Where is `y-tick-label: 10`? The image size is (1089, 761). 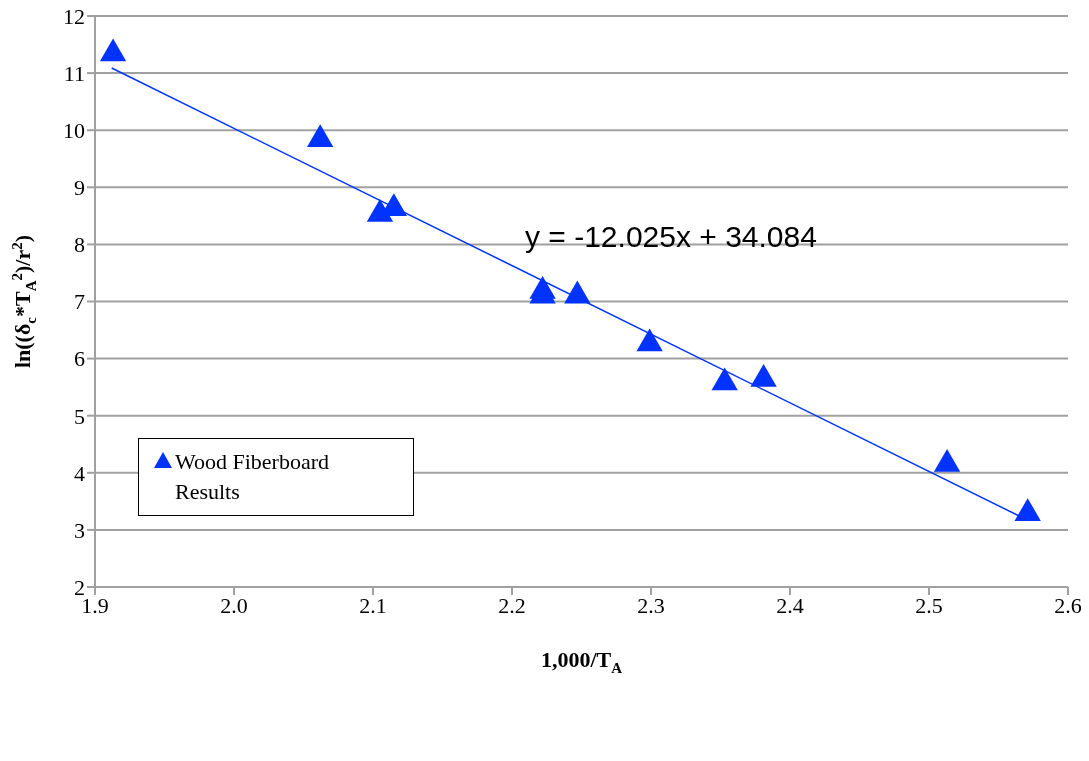 y-tick-label: 10 is located at coordinates (74, 131).